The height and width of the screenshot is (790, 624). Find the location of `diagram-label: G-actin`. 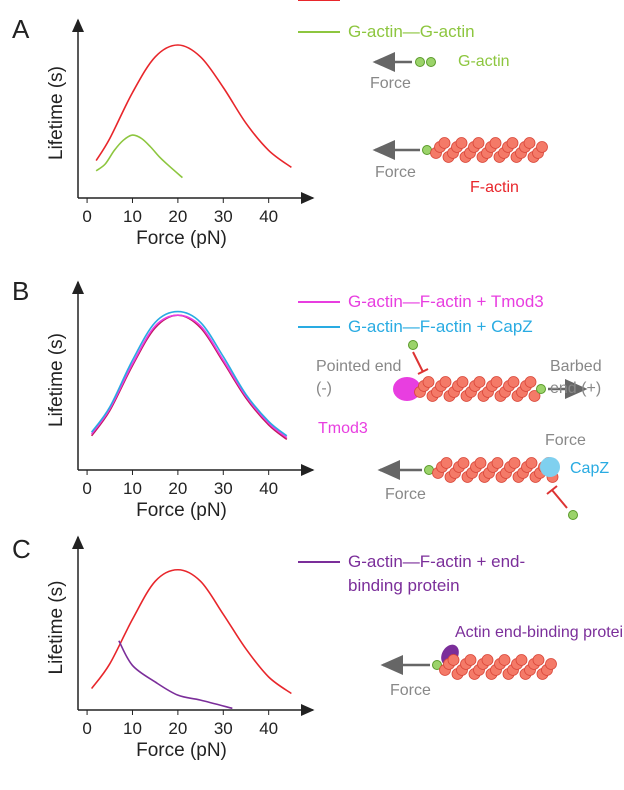

diagram-label: G-actin is located at coordinates (484, 61).